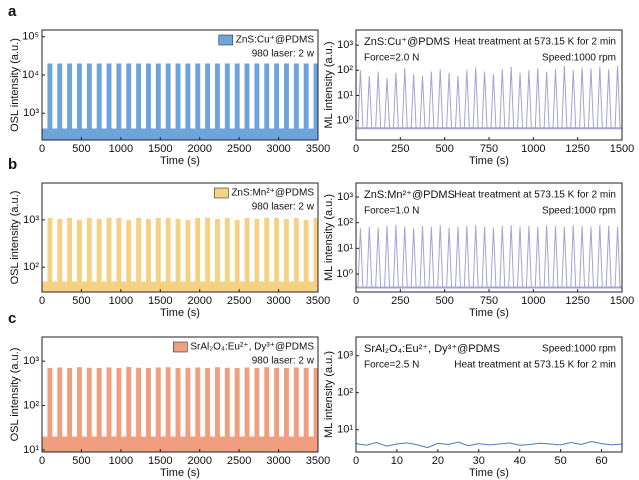 Image resolution: width=639 pixels, height=480 pixels. What do you see at coordinates (407, 42) in the screenshot?
I see `series-label: ZnS:Cu⁺@PDMS` at bounding box center [407, 42].